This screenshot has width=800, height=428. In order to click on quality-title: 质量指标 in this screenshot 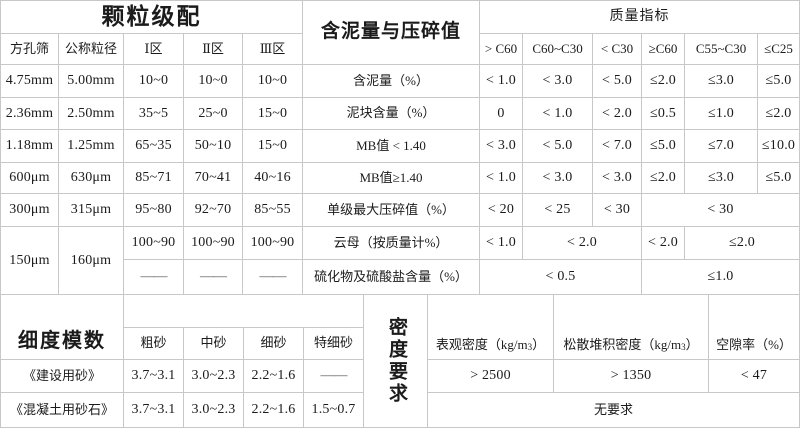, I will do `click(640, 17)`.